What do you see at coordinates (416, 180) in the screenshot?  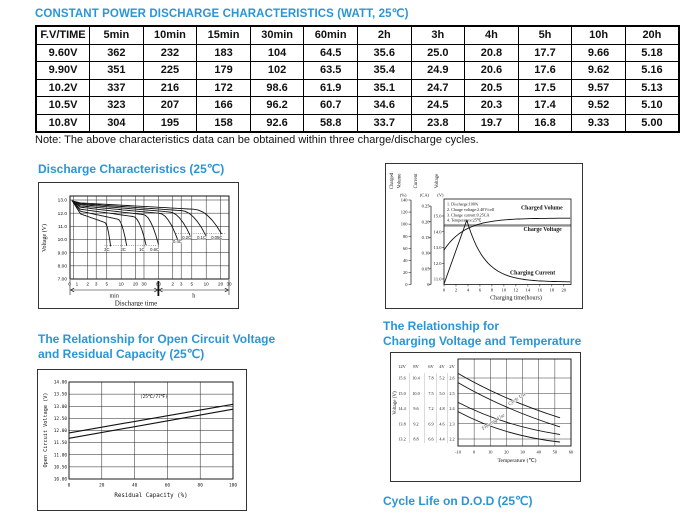 I see `svg-text: Current` at bounding box center [416, 180].